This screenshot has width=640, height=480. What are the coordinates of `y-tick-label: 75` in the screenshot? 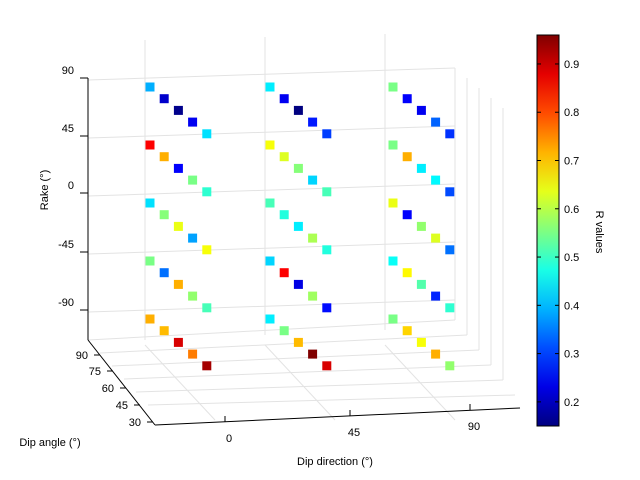 It's located at (95, 372).